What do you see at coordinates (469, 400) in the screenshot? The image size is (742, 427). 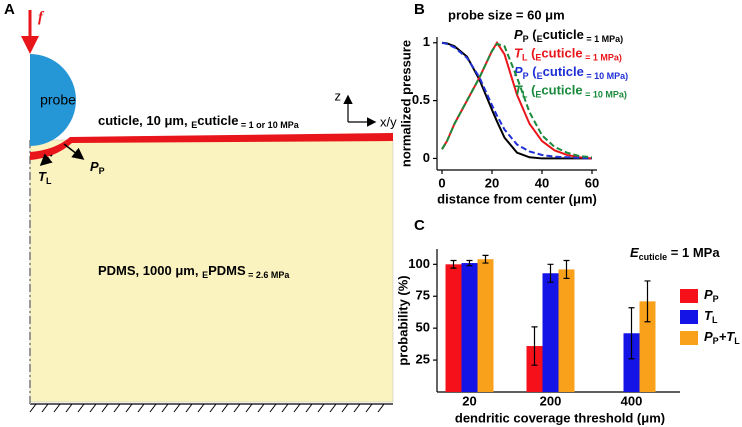 I see `x-tick-label: 20` at bounding box center [469, 400].